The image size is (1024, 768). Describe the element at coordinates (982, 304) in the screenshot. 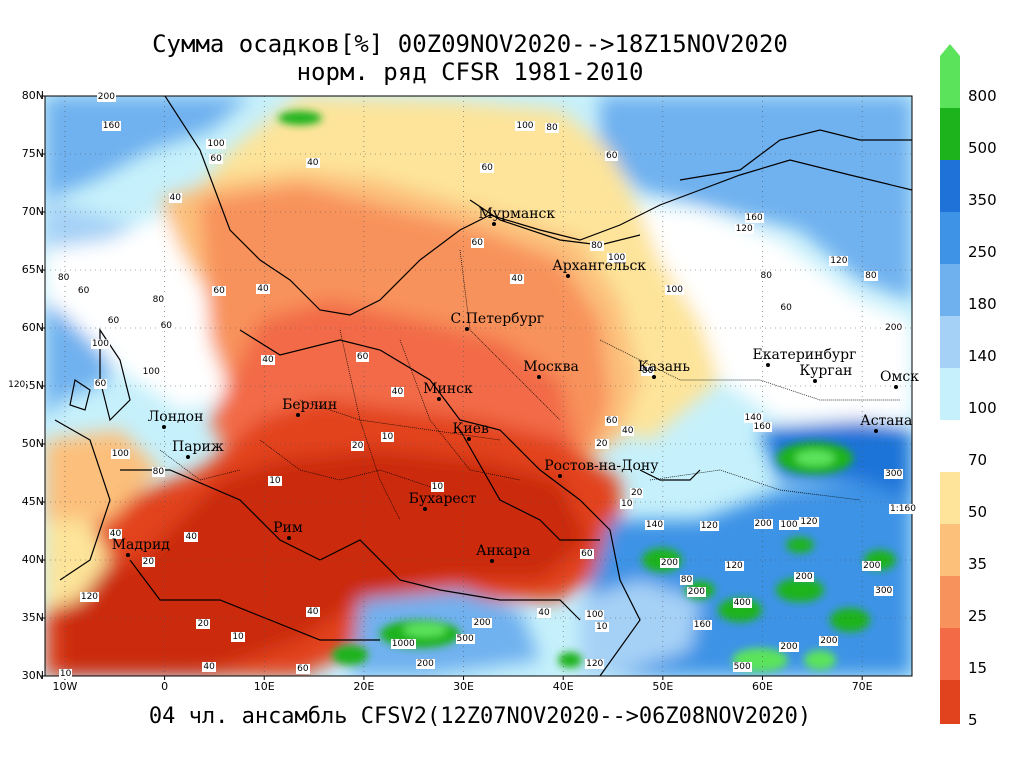

I see `legend-value: 180` at that location.